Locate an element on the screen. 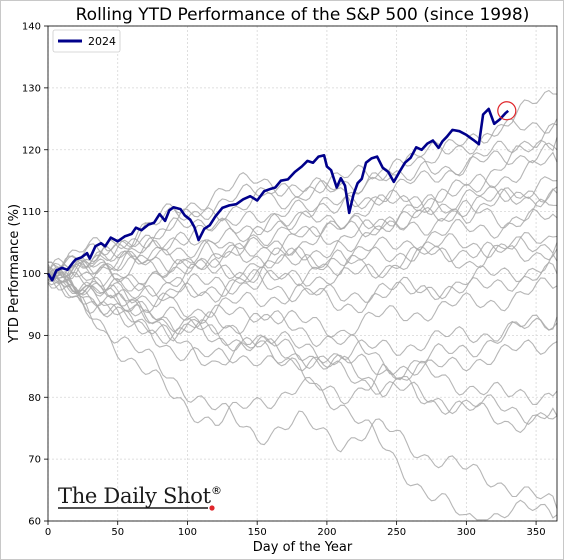  legend-entry-2024: 2024 is located at coordinates (102, 41).